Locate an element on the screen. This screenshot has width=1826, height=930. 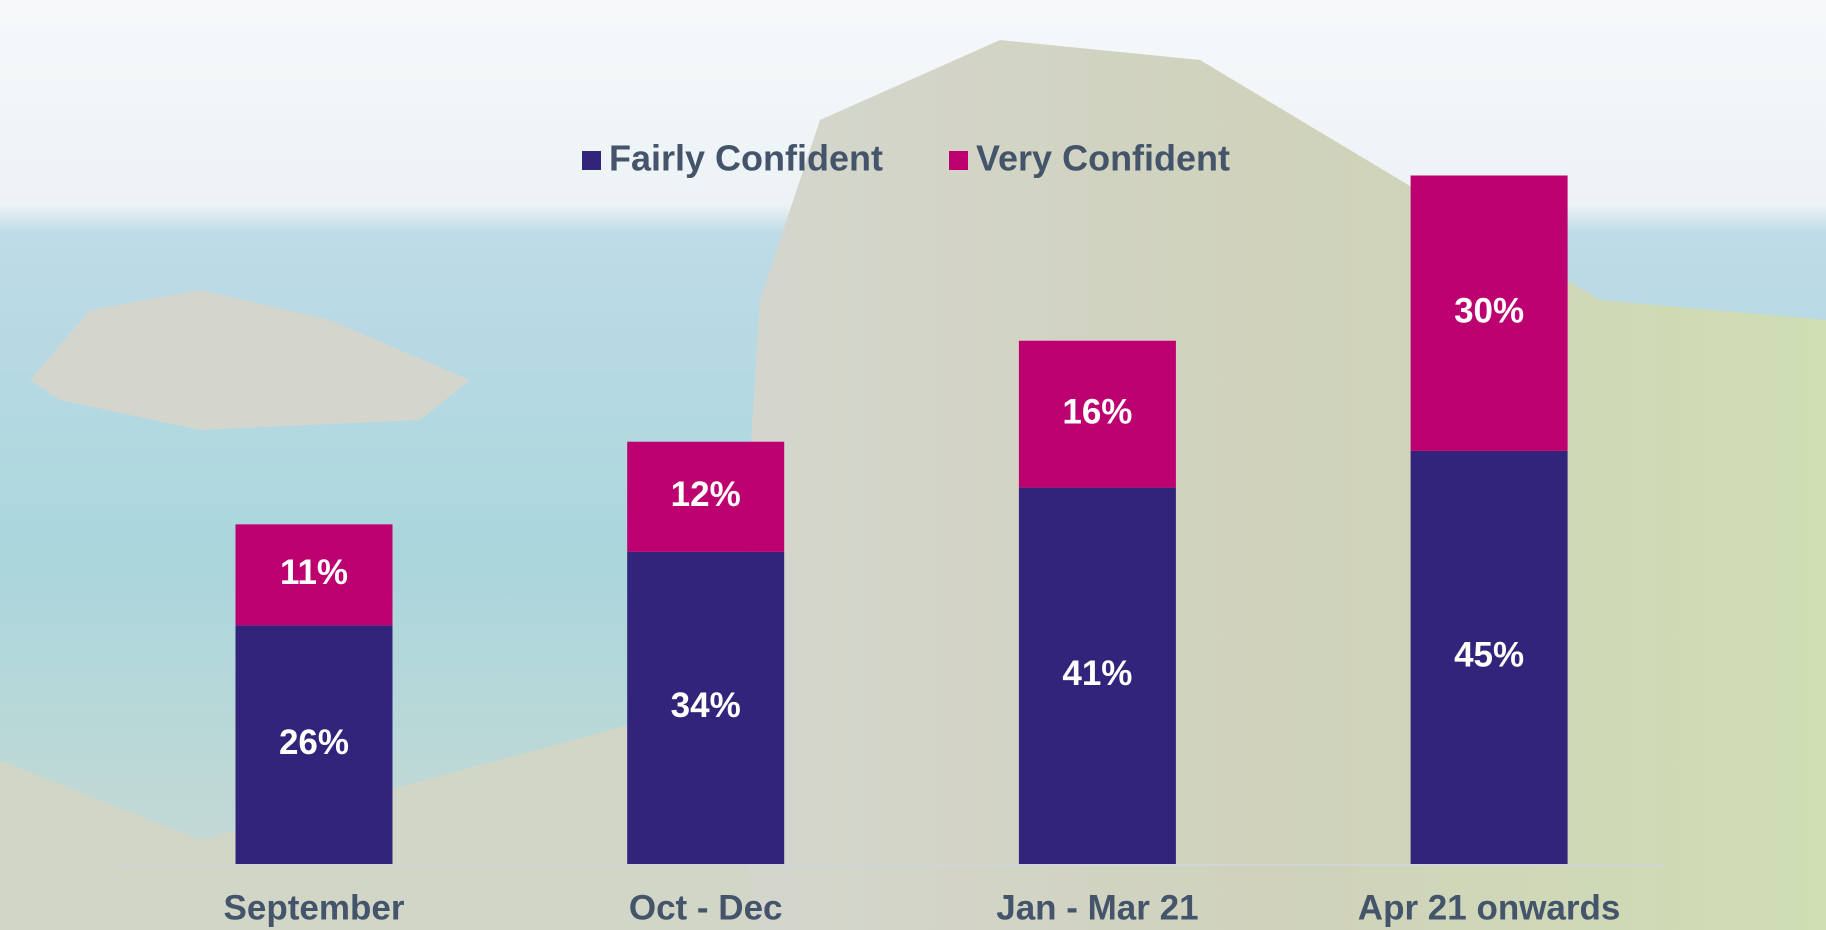
legend-label: Very Confident is located at coordinates (1103, 158).